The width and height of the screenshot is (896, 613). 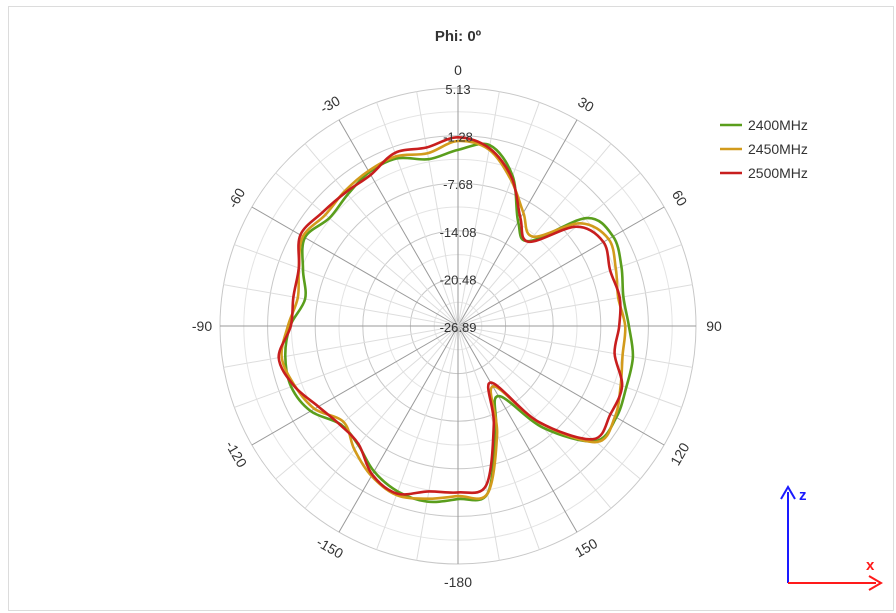 I want to click on axis-indicator: zx, so click(x=831, y=538).